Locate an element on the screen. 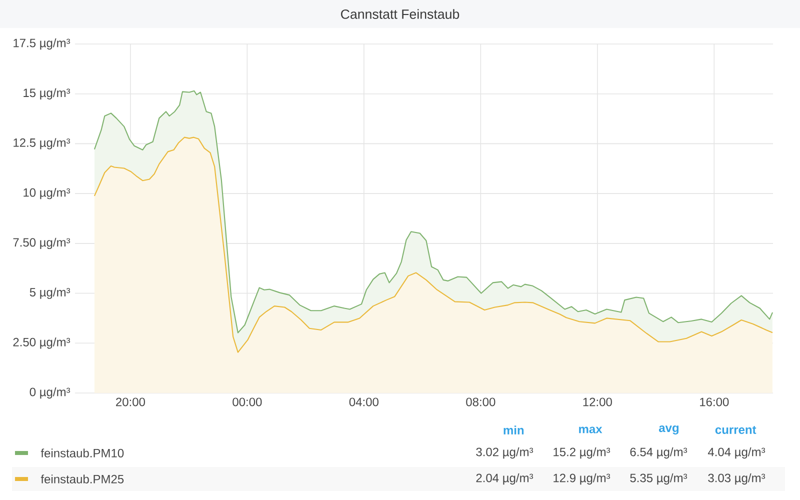 Image resolution: width=800 pixels, height=500 pixels. text: current is located at coordinates (735, 430).